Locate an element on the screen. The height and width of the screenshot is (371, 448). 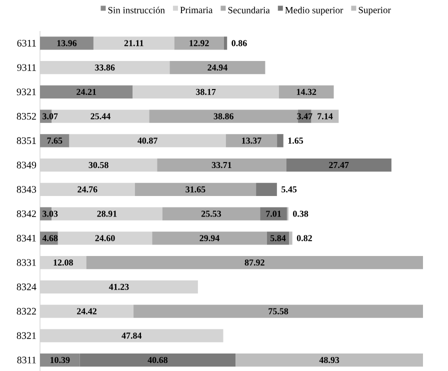
data-label: 21.11 is located at coordinates (134, 43).